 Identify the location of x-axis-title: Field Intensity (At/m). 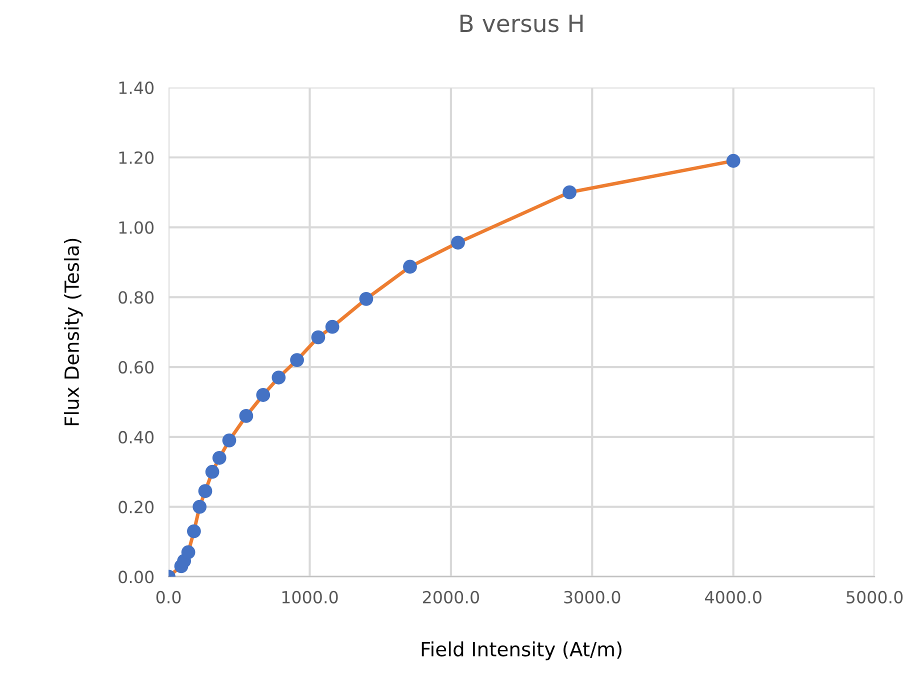
(522, 650).